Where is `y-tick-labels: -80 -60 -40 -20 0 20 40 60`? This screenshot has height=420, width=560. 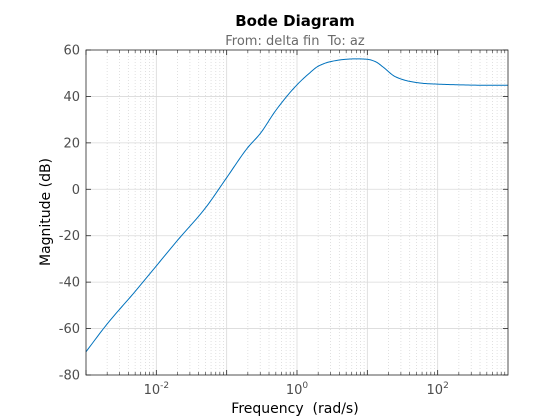
y-tick-labels: -80 -60 -40 -20 0 20 40 60 is located at coordinates (69, 214).